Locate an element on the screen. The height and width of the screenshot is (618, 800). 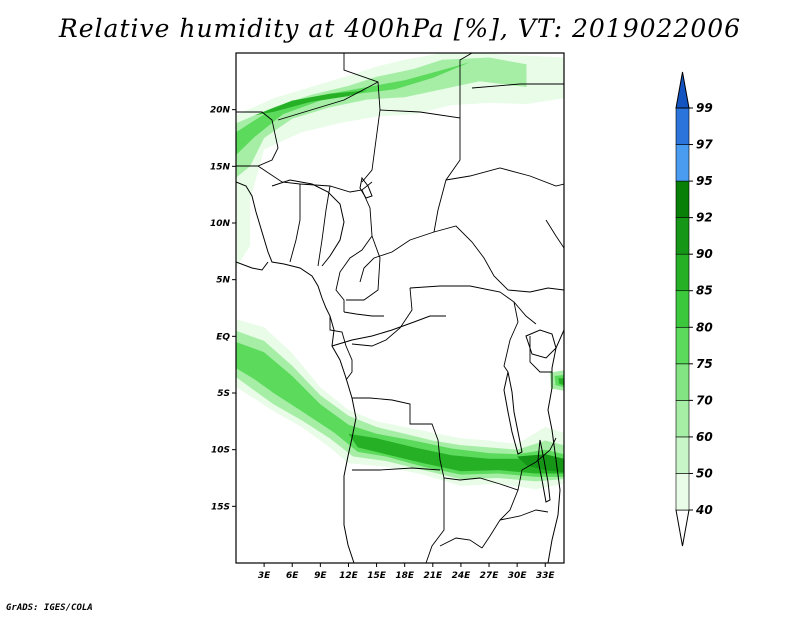
lake-tanganyika is located at coordinates (513, 413).